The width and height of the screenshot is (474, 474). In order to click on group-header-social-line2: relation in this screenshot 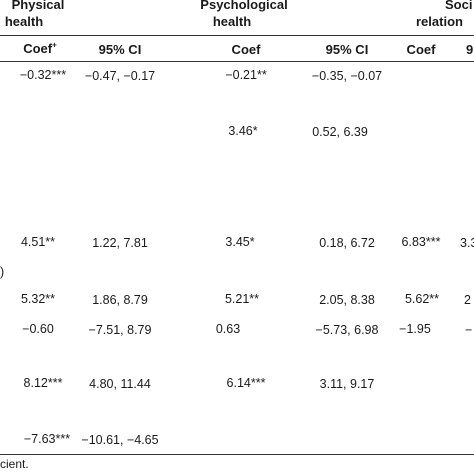, I will do `click(439, 21)`.